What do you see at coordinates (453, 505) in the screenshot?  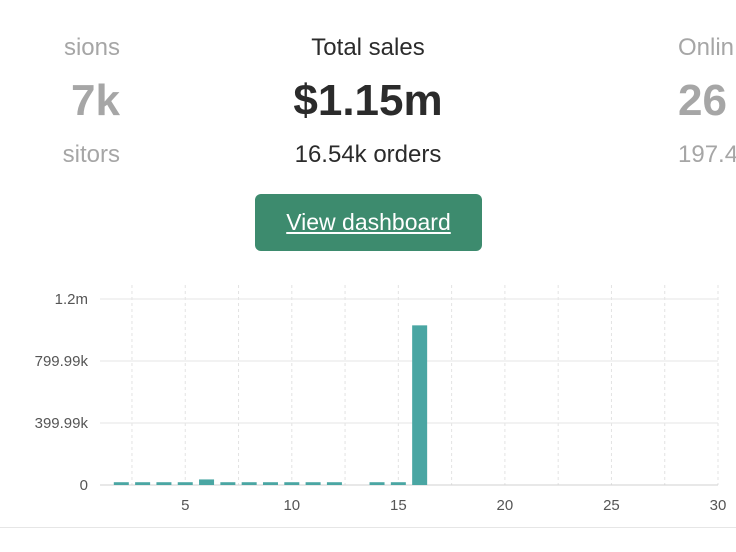 I see `x-axis-labels: 5 10 15 20 25 30` at bounding box center [453, 505].